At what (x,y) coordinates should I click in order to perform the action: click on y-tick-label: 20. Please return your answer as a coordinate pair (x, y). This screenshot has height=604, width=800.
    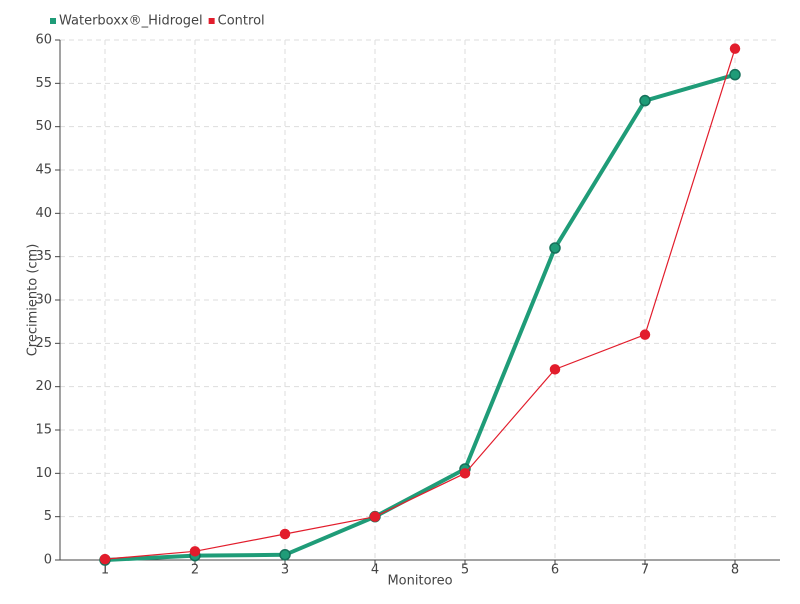
    Looking at the image, I should click on (43, 386).